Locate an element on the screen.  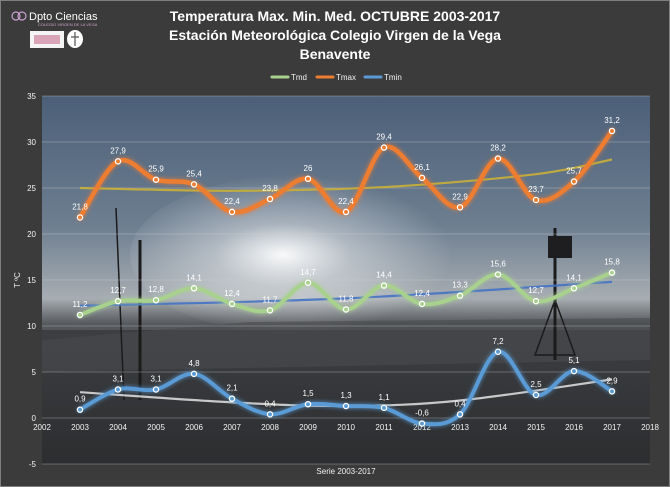
x-axis-title: Serie 2003-2017 is located at coordinates (346, 471).